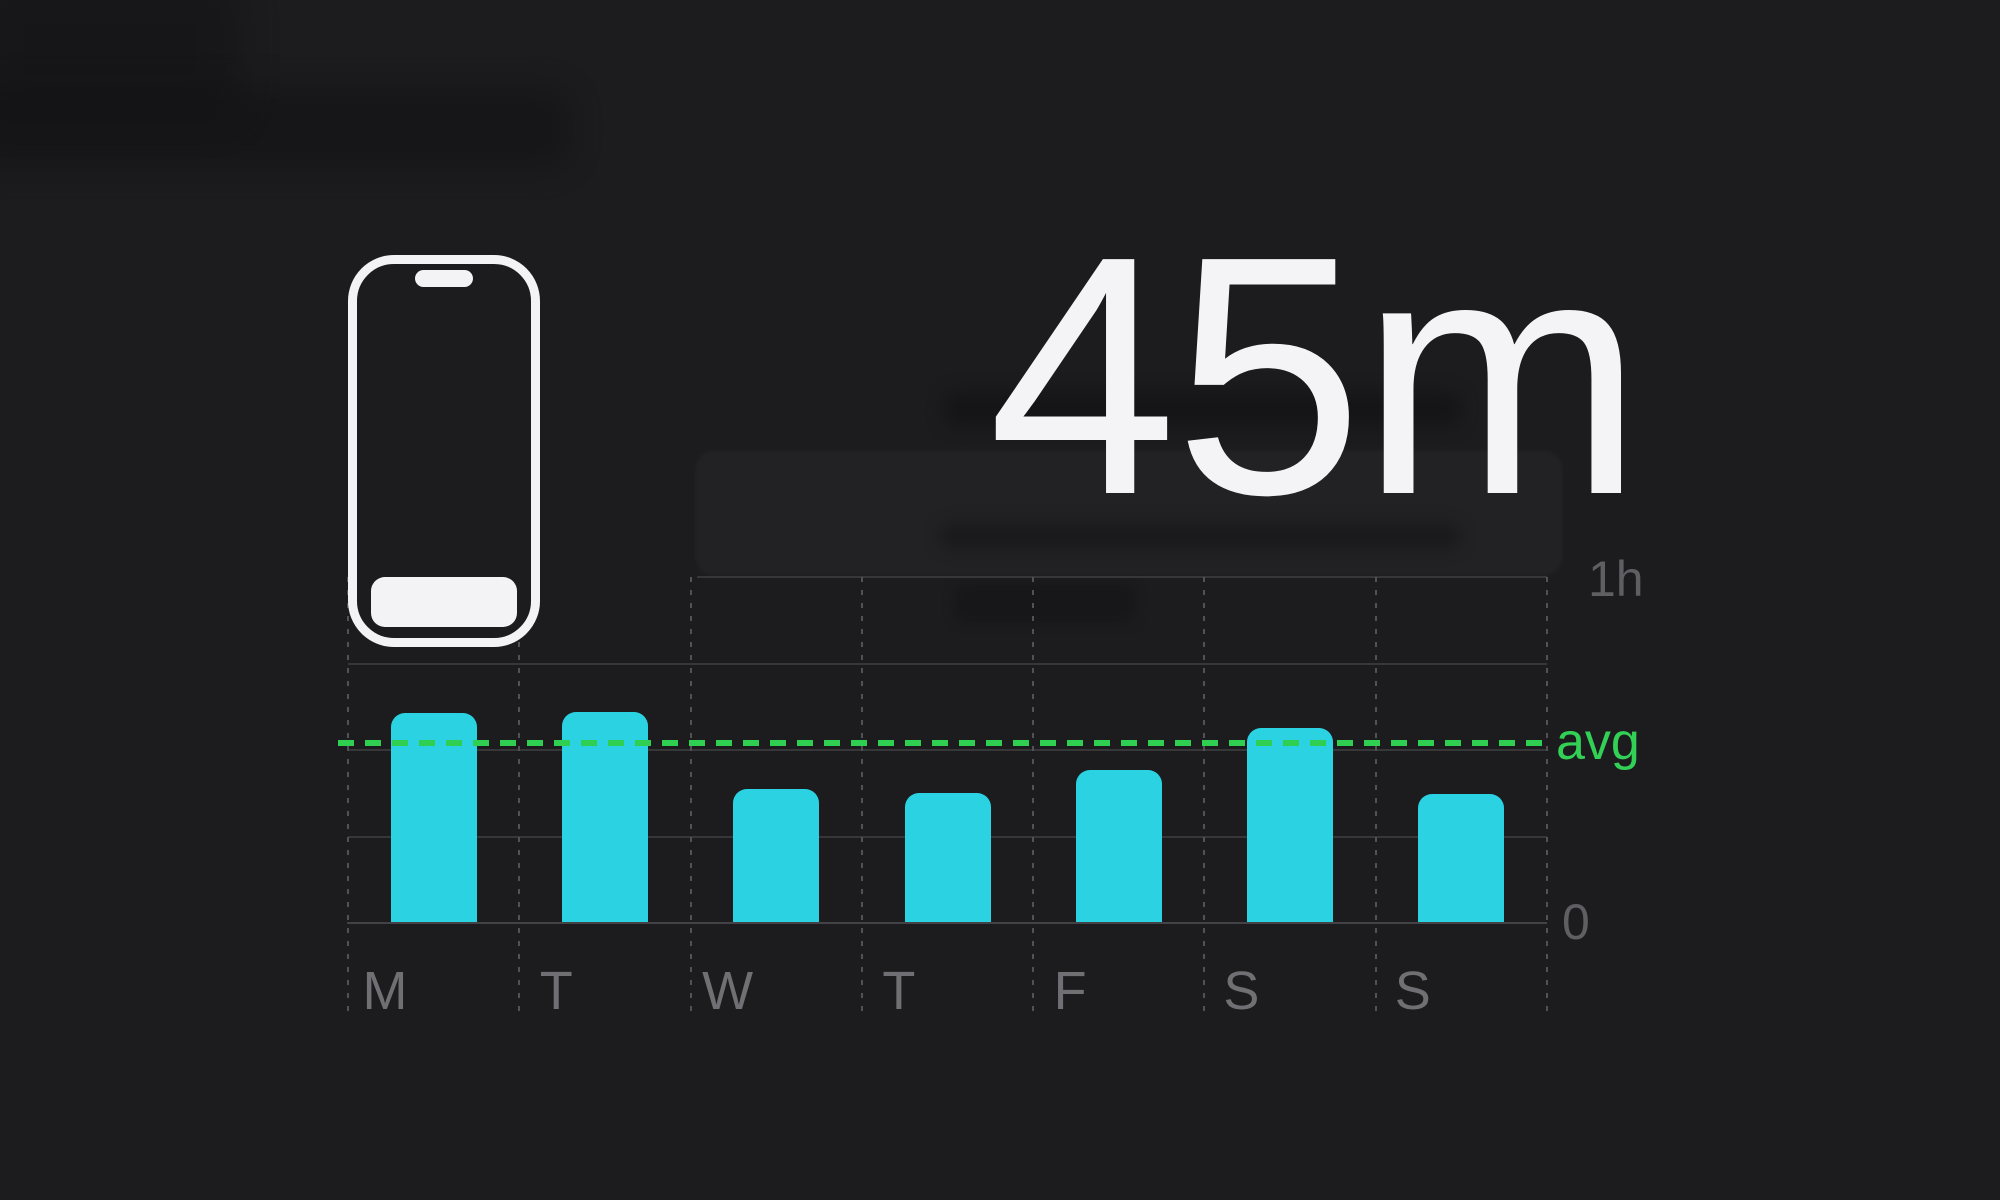 Image resolution: width=2000 pixels, height=1200 pixels. What do you see at coordinates (1576, 922) in the screenshot?
I see `y-axis-label-0: 0` at bounding box center [1576, 922].